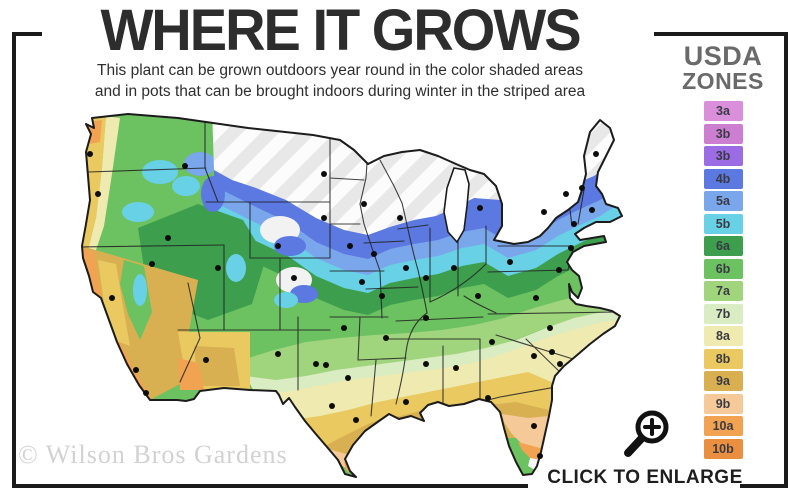 The image size is (800, 500). What do you see at coordinates (645, 434) in the screenshot?
I see `magnifier-zoom-icon` at bounding box center [645, 434].